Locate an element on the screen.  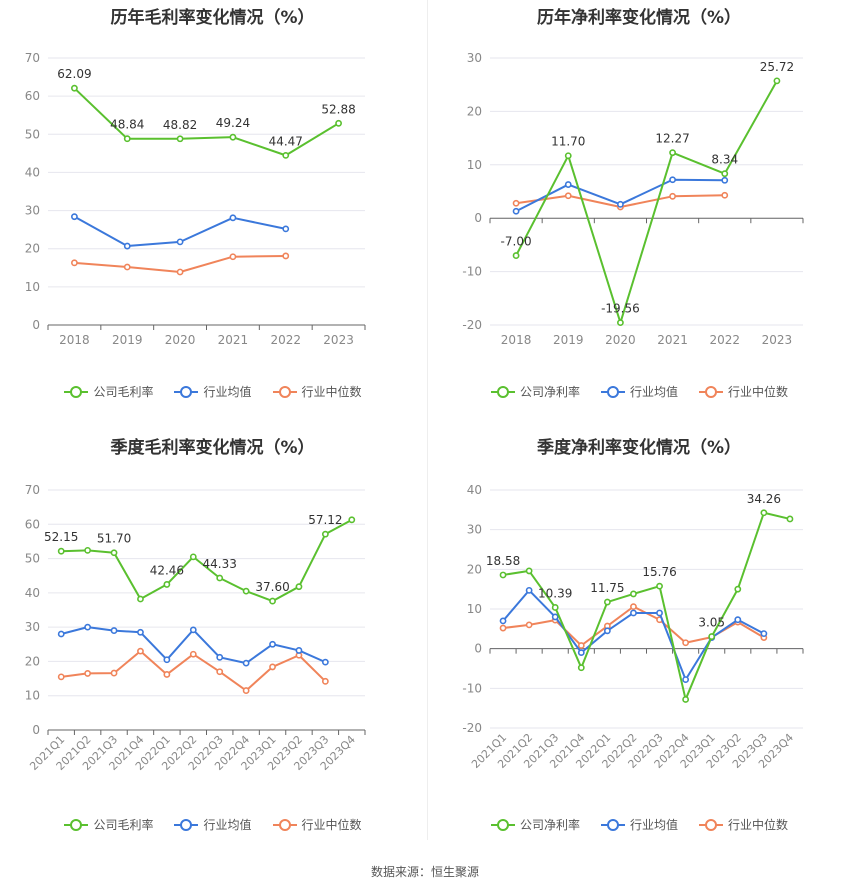
legend-label: 公司净利率 is located at coordinates (549, 825).